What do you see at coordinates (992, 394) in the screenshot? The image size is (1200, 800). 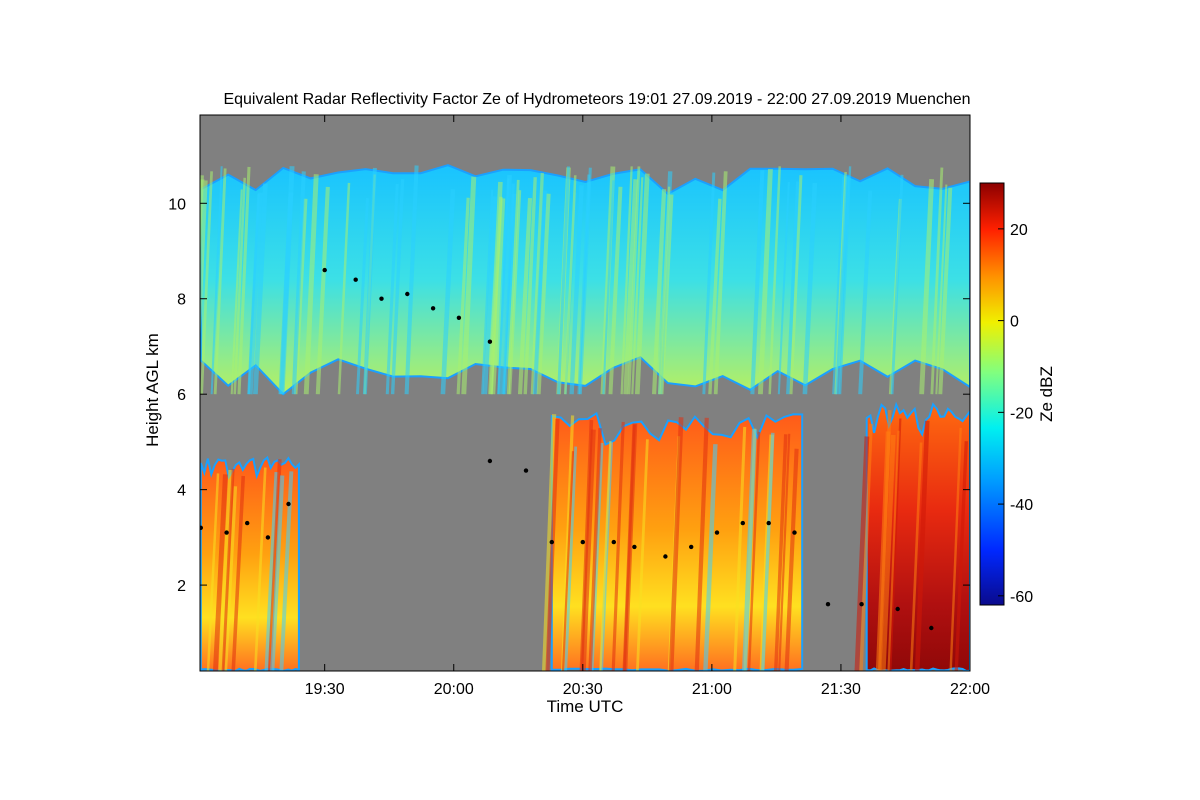 I see `colorbar` at bounding box center [992, 394].